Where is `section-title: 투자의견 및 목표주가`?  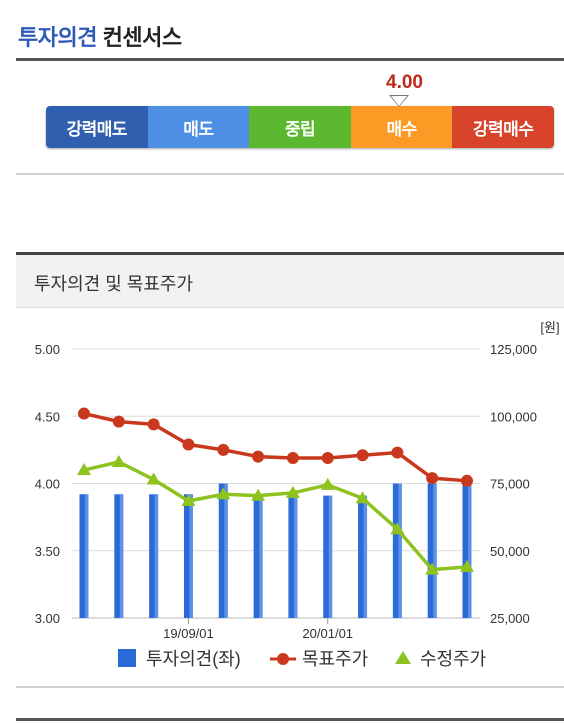 section-title: 투자의견 및 목표주가 is located at coordinates (114, 284).